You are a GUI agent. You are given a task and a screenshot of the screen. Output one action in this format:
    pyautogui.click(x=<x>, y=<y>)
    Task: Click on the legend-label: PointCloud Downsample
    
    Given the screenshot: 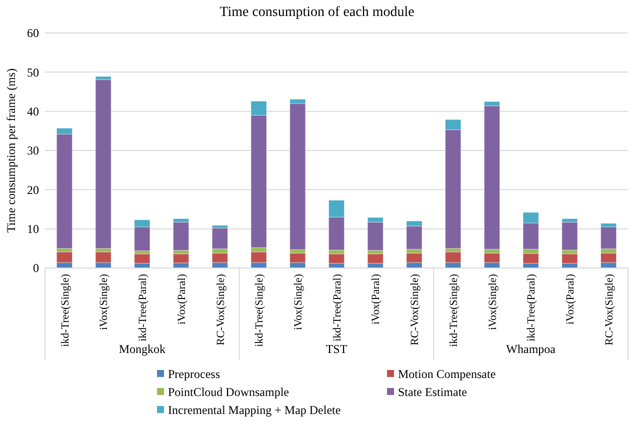 What is the action you would take?
    pyautogui.click(x=229, y=392)
    